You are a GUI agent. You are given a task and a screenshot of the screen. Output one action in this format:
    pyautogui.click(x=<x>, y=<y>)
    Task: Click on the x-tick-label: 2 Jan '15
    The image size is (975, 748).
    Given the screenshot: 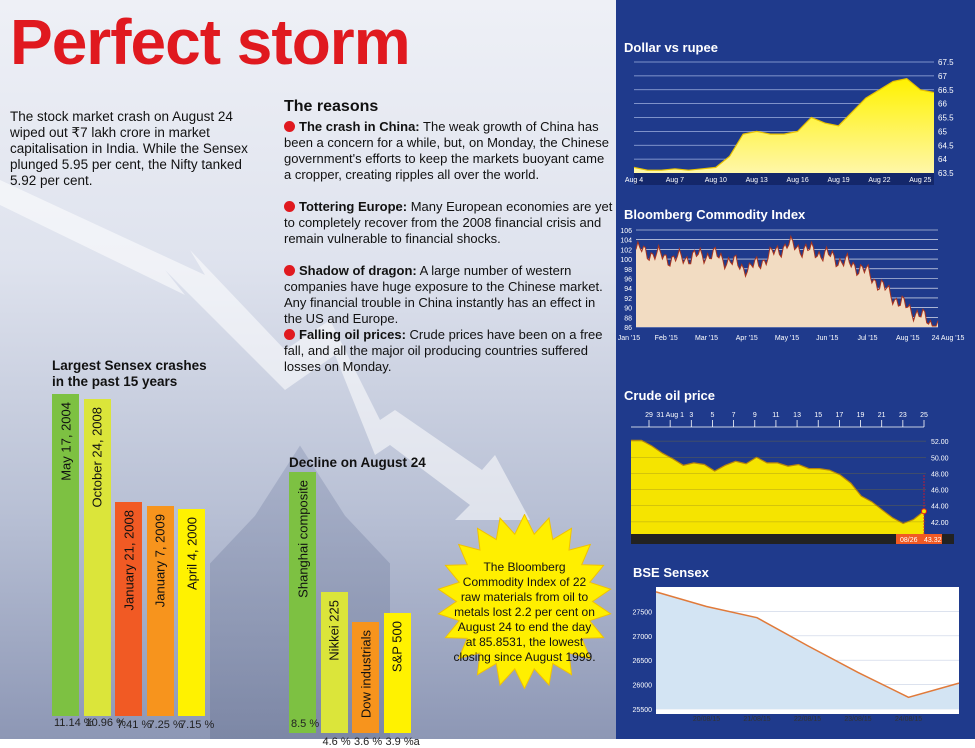 What is the action you would take?
    pyautogui.click(x=628, y=338)
    